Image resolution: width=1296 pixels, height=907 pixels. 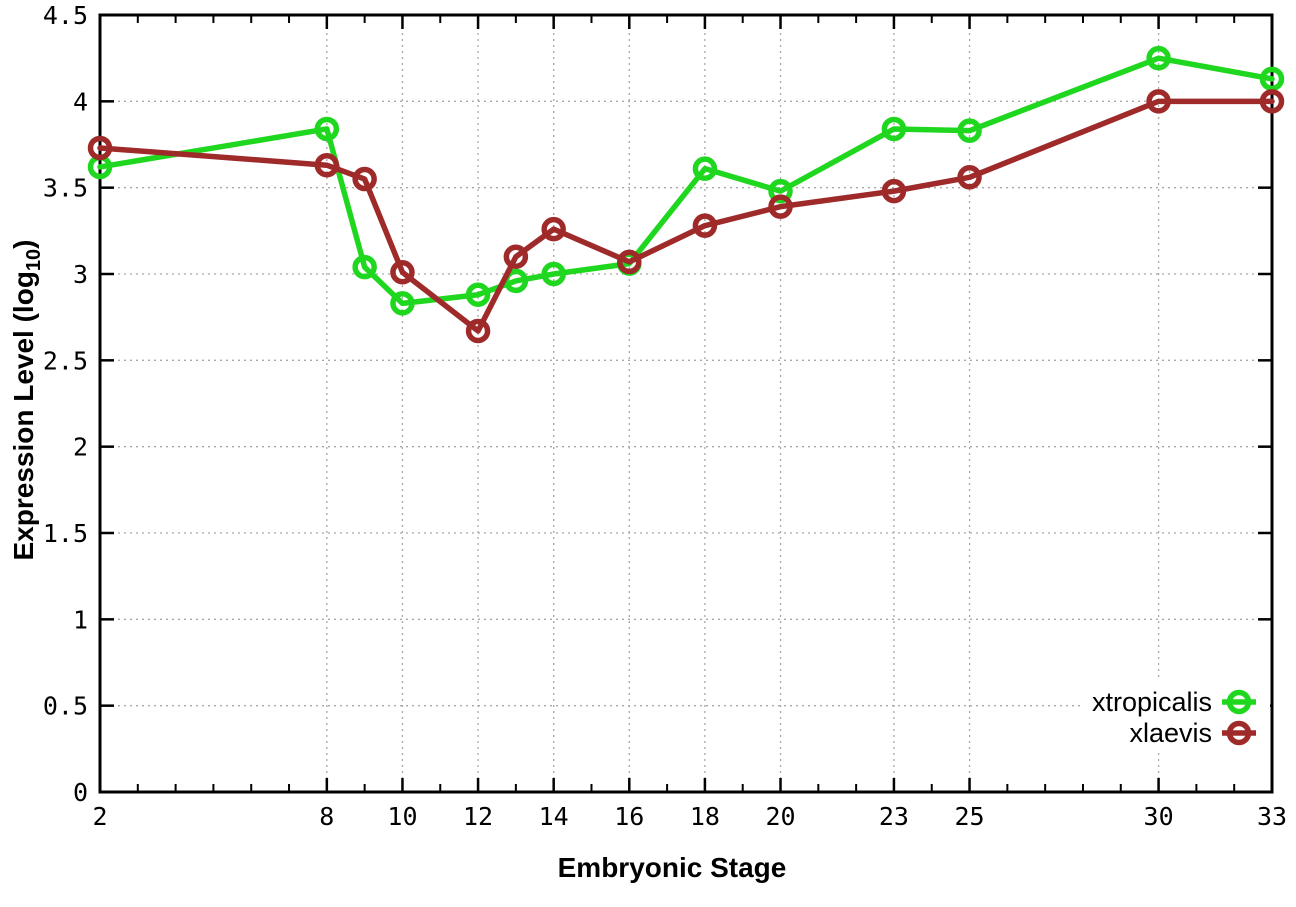 What do you see at coordinates (80, 101) in the screenshot?
I see `y-tick-label: 4` at bounding box center [80, 101].